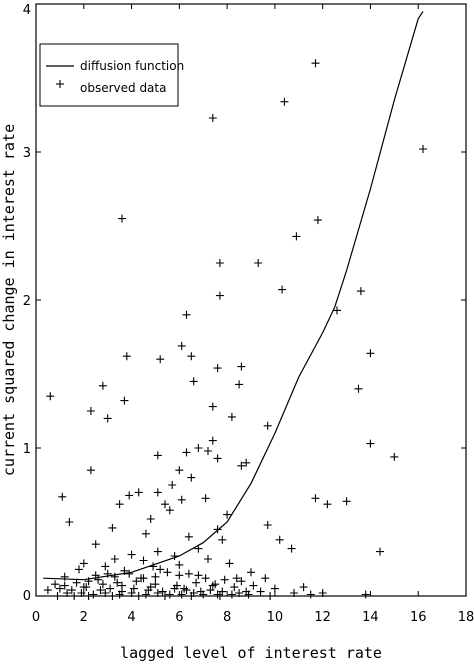 The height and width of the screenshot is (665, 474). Describe the element at coordinates (27, 596) in the screenshot. I see `y-tick-label: 0` at that location.